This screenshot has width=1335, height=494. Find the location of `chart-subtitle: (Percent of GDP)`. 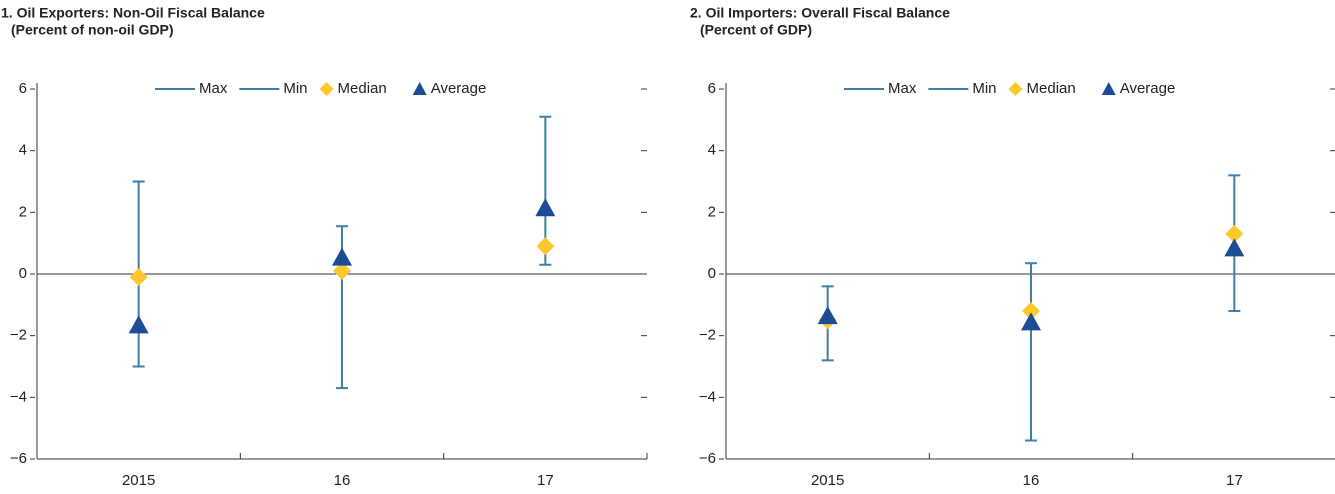

chart-subtitle: (Percent of GDP) is located at coordinates (756, 30).